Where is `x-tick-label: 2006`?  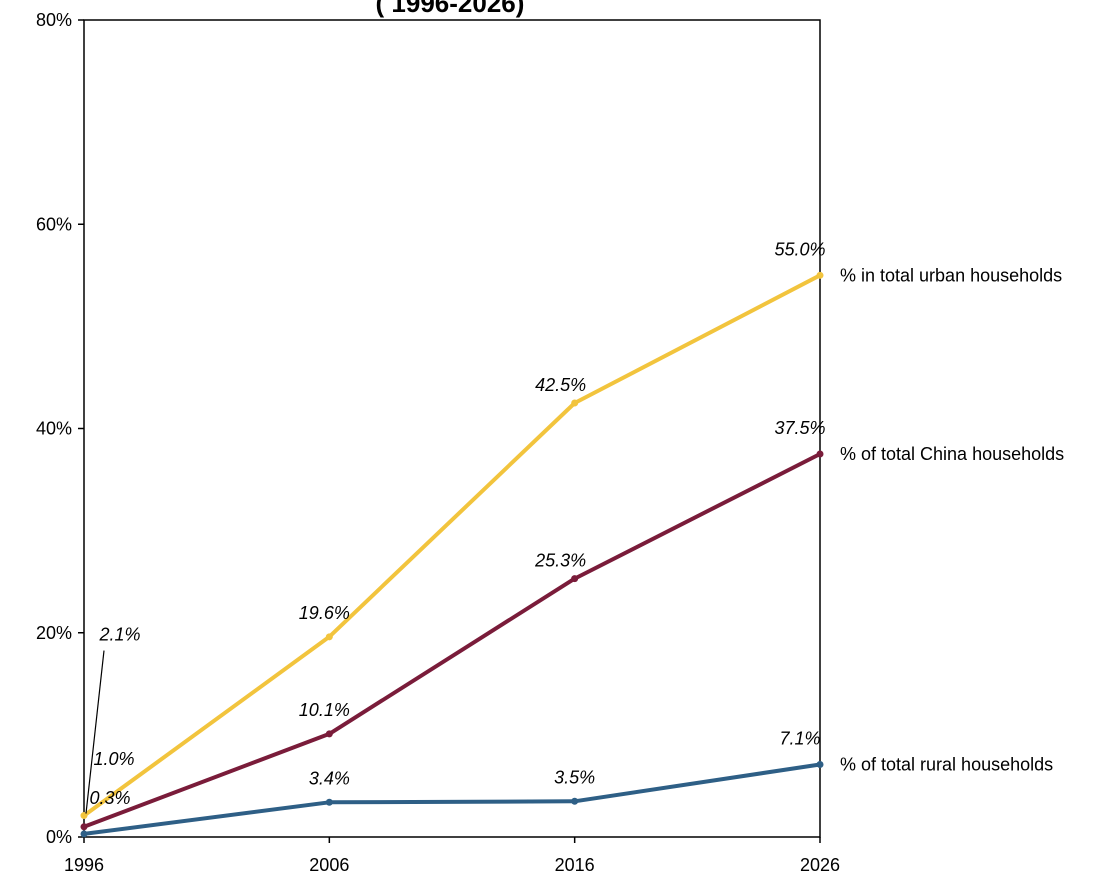 x-tick-label: 2006 is located at coordinates (329, 865).